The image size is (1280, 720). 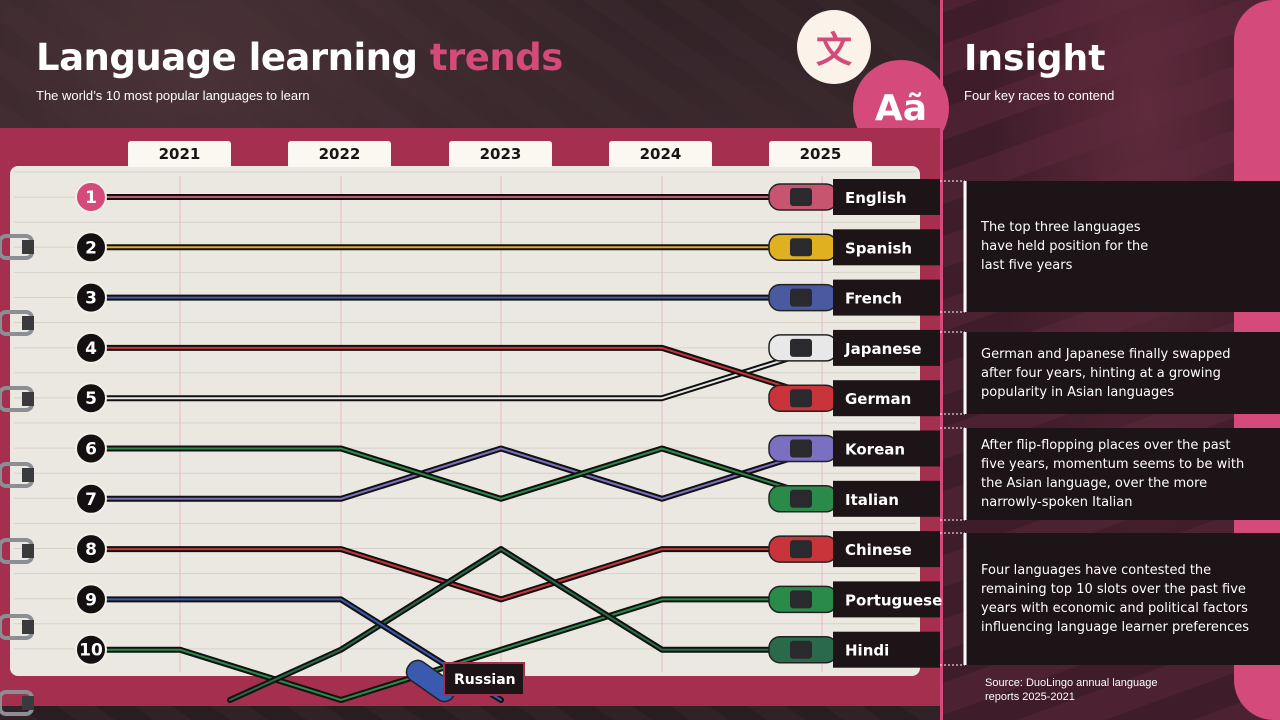 What do you see at coordinates (801, 297) in the screenshot?
I see `car-windshield-french` at bounding box center [801, 297].